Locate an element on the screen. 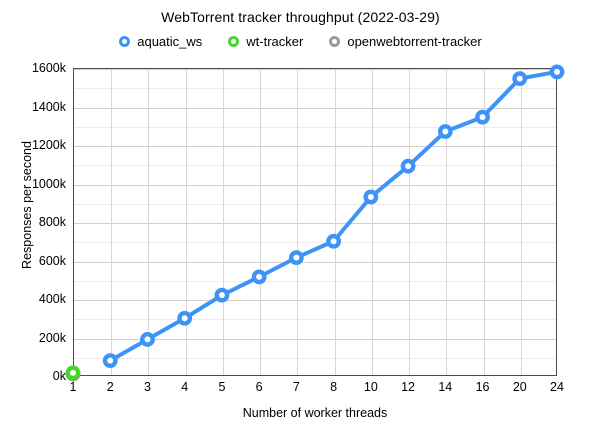 This screenshot has height=438, width=601. x-axis-tick-label: 20 is located at coordinates (519, 387).